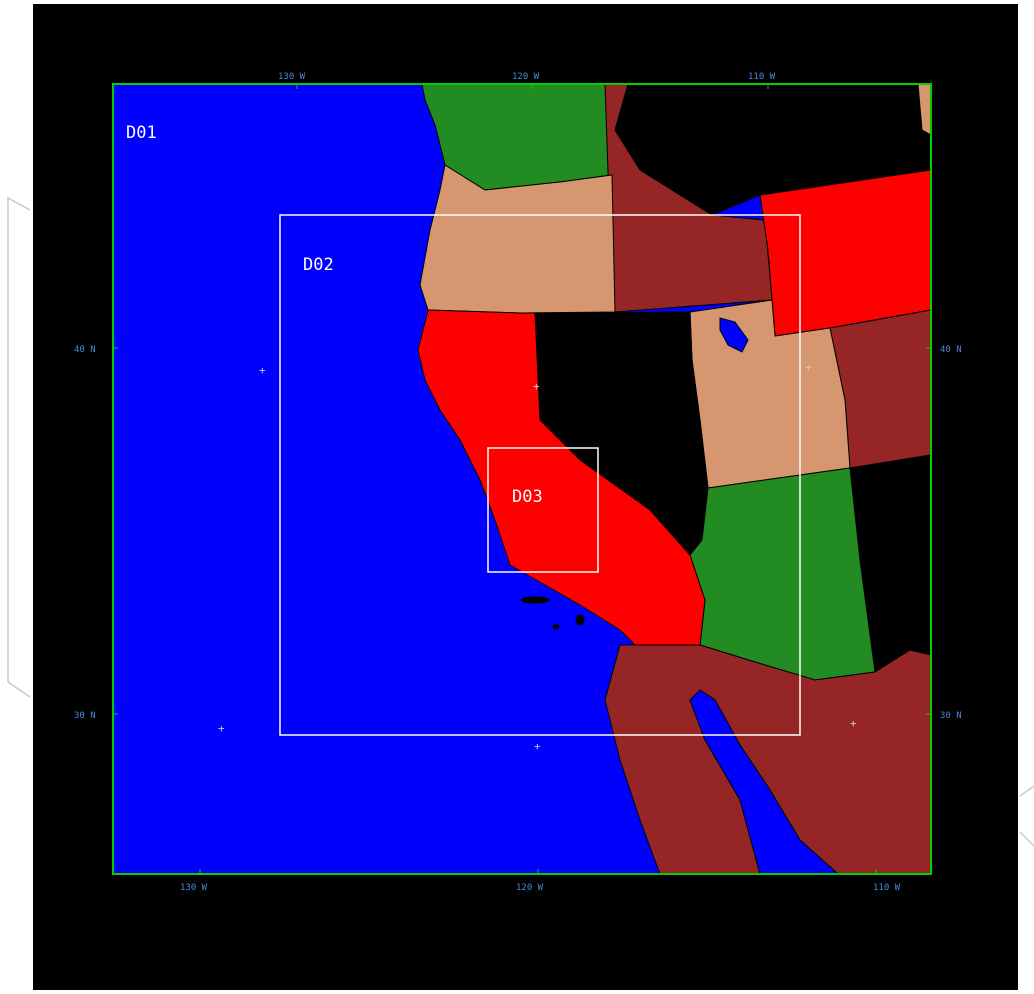 This screenshot has height=994, width=1034. What do you see at coordinates (85, 716) in the screenshot?
I see `left-tick-30n: 30 N` at bounding box center [85, 716].